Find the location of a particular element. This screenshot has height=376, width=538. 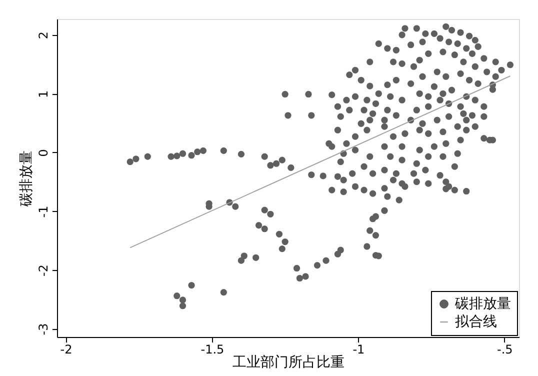

x-axis-title: 工业部门所占比重 is located at coordinates (288, 362).